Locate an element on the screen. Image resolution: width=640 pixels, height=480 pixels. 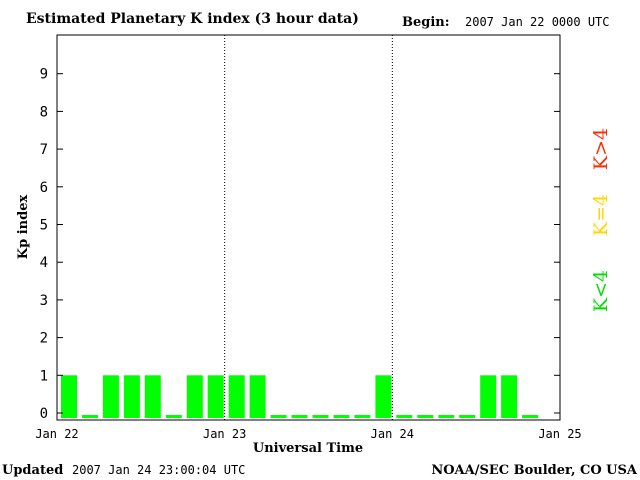
x-tick-label: Jan 25 is located at coordinates (559, 434).